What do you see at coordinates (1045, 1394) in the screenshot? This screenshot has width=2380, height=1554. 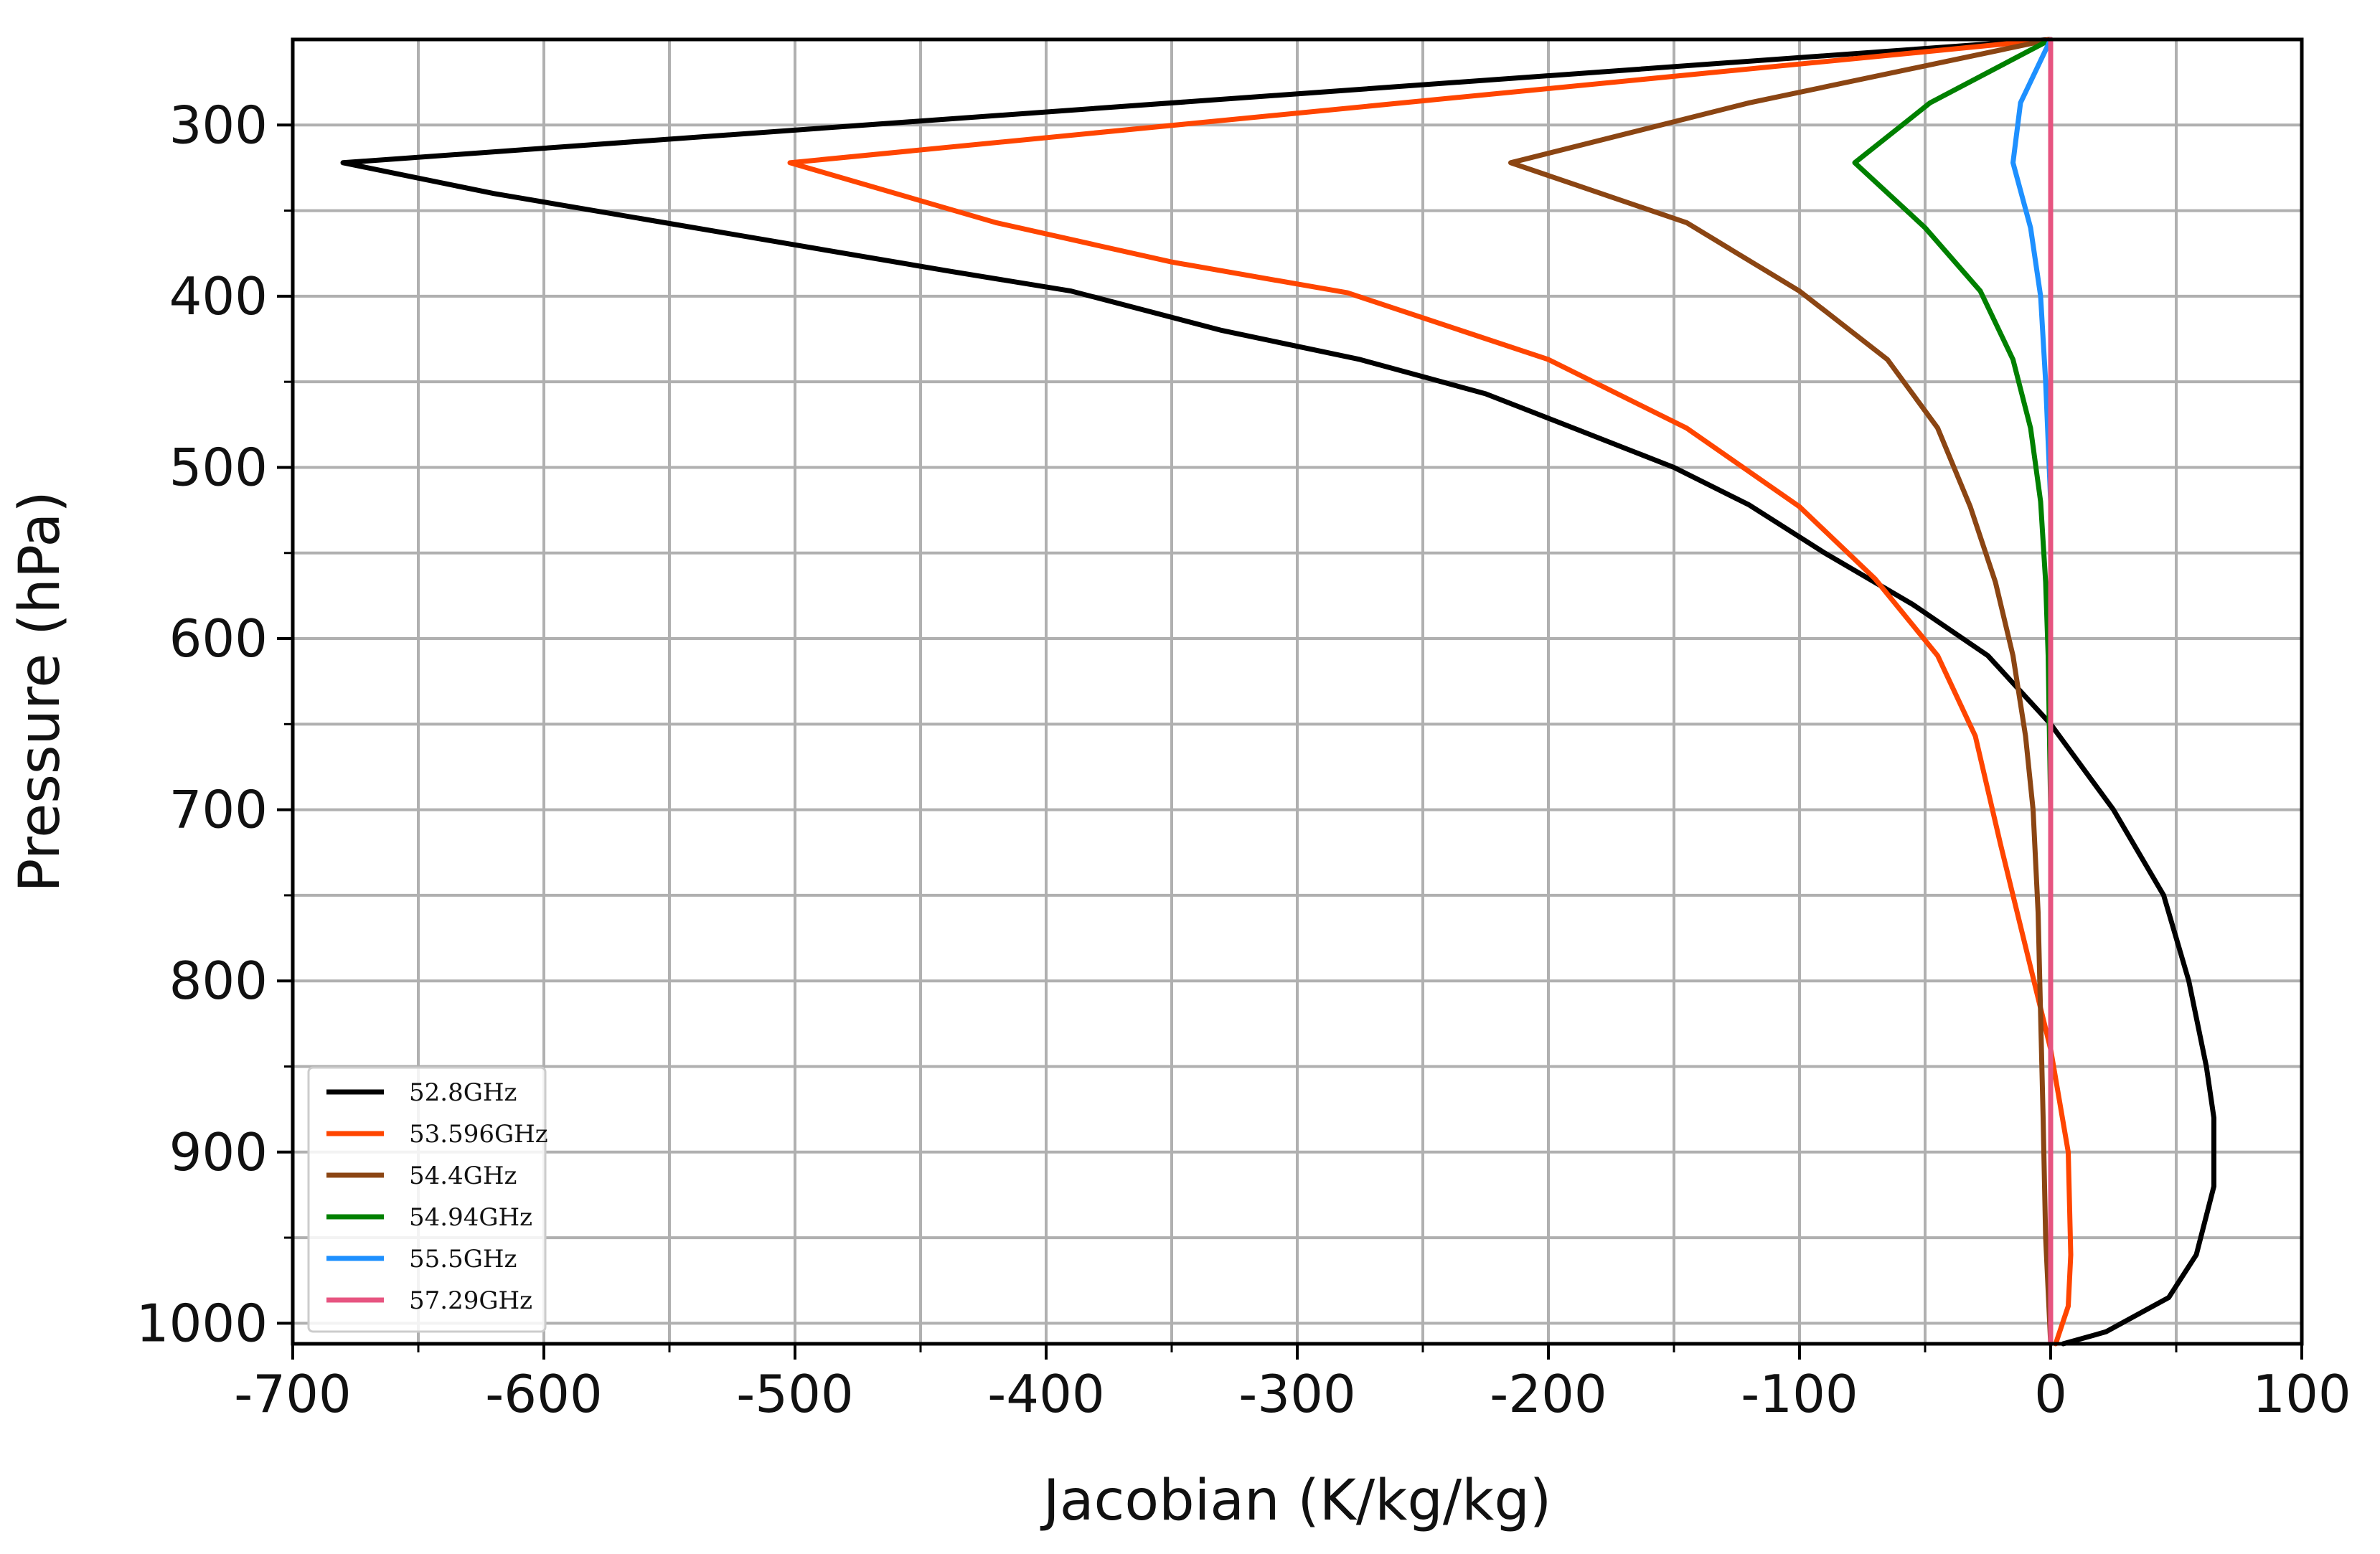 I see `x-tick-label: -400` at bounding box center [1045, 1394].